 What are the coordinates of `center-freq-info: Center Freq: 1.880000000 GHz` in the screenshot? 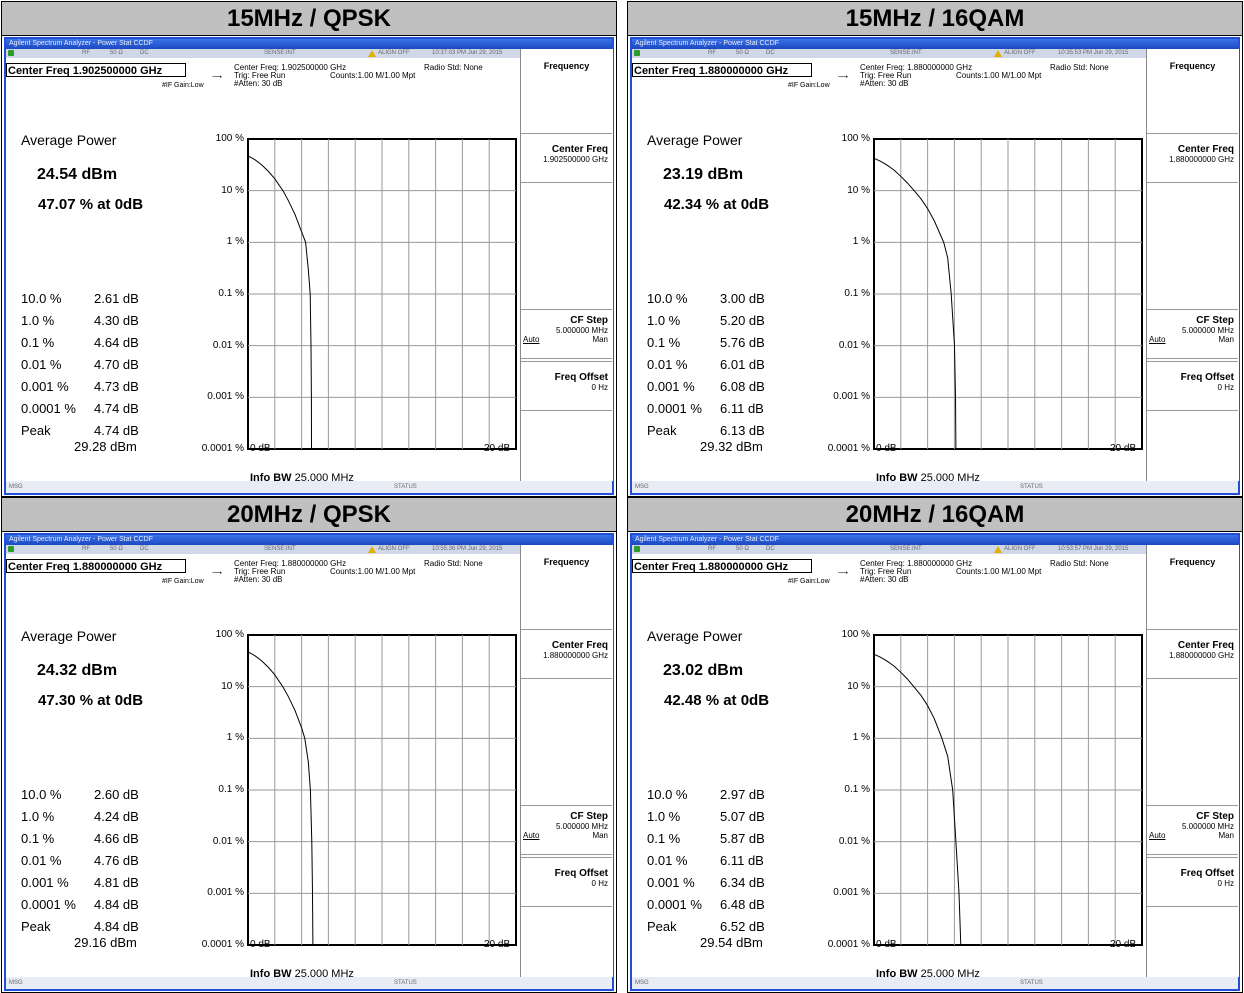 It's located at (290, 563).